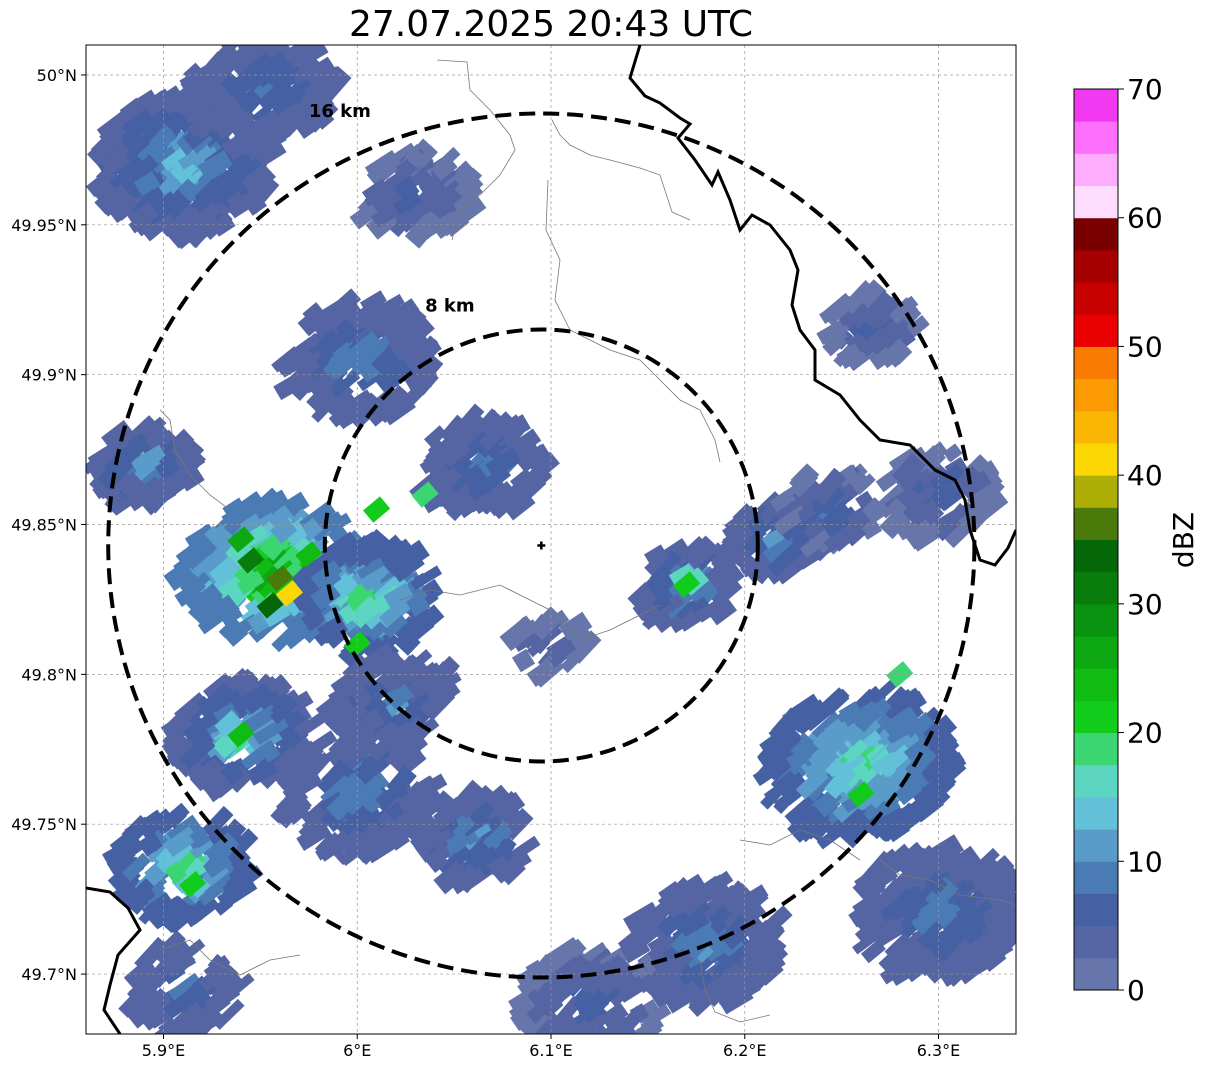  What do you see at coordinates (541, 545) in the screenshot?
I see `radar-site-marker` at bounding box center [541, 545].